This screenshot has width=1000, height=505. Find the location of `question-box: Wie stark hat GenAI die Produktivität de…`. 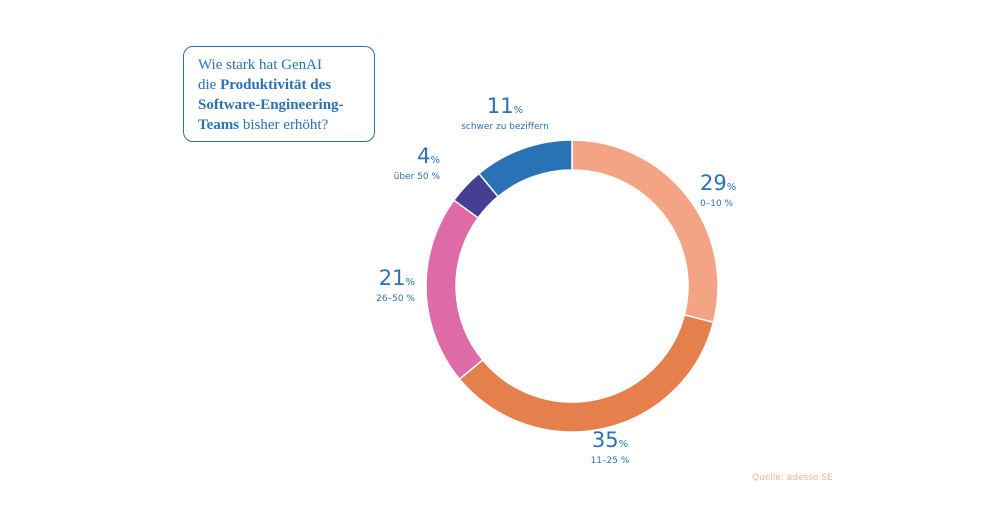

question-box: Wie stark hat GenAI die Produktivität de… is located at coordinates (279, 94).